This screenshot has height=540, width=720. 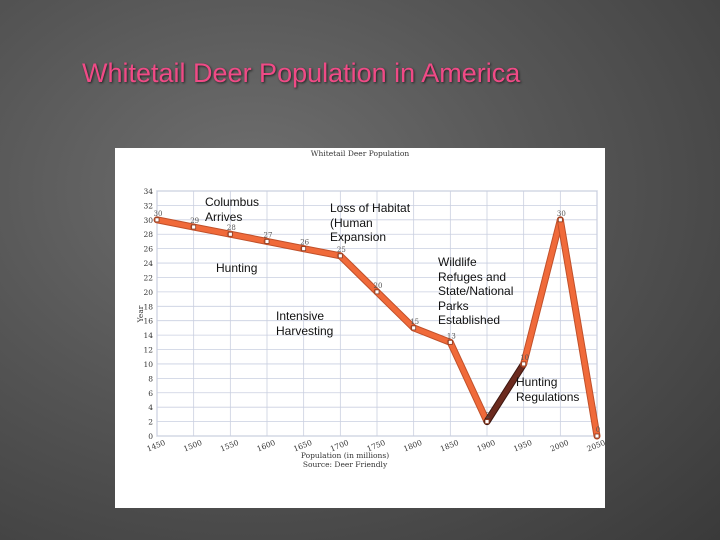 I want to click on x-tick-label: 2000, so click(x=559, y=446).